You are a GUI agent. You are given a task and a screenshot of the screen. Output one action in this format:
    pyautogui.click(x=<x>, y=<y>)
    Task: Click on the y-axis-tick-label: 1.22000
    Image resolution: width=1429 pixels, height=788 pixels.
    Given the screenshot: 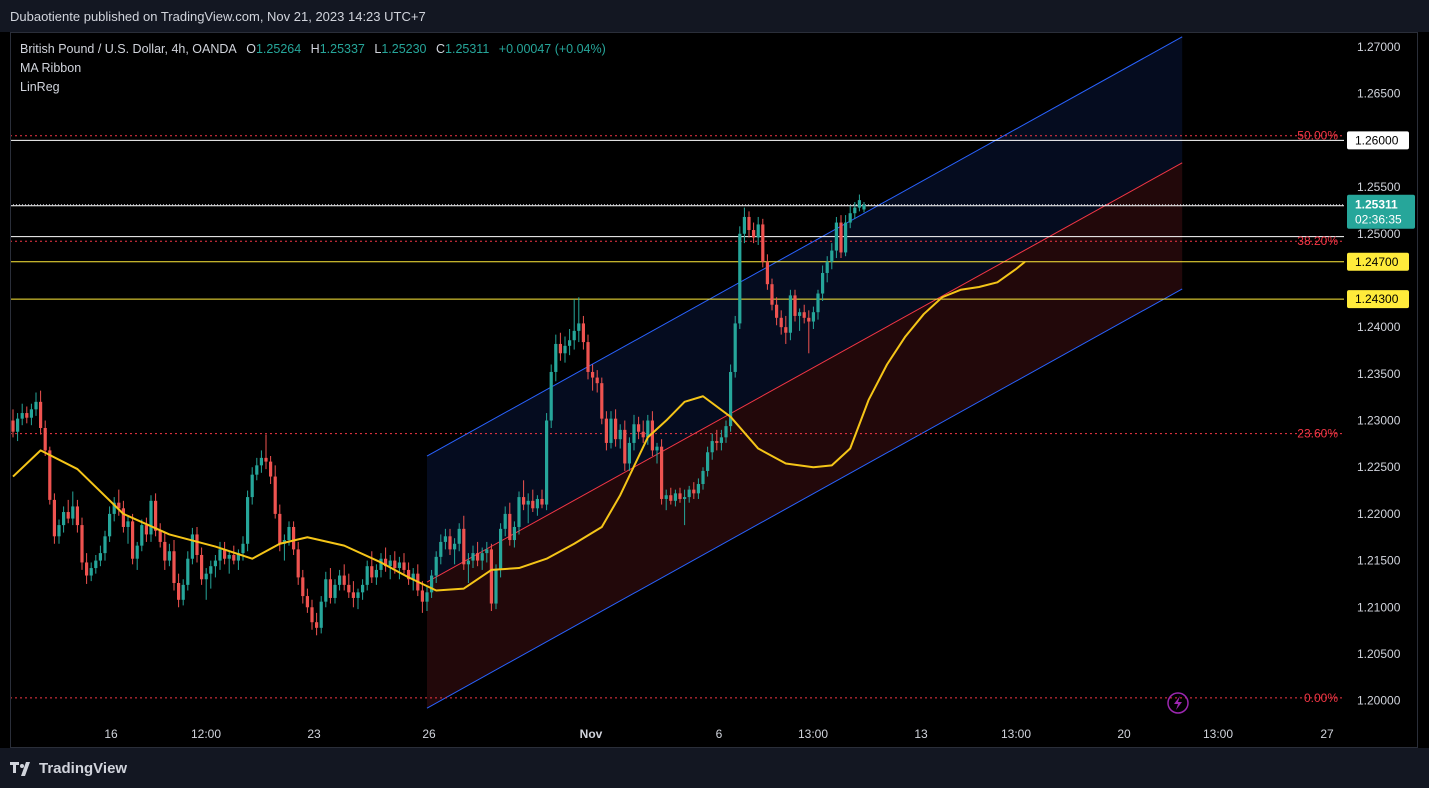 What is the action you would take?
    pyautogui.click(x=1379, y=514)
    